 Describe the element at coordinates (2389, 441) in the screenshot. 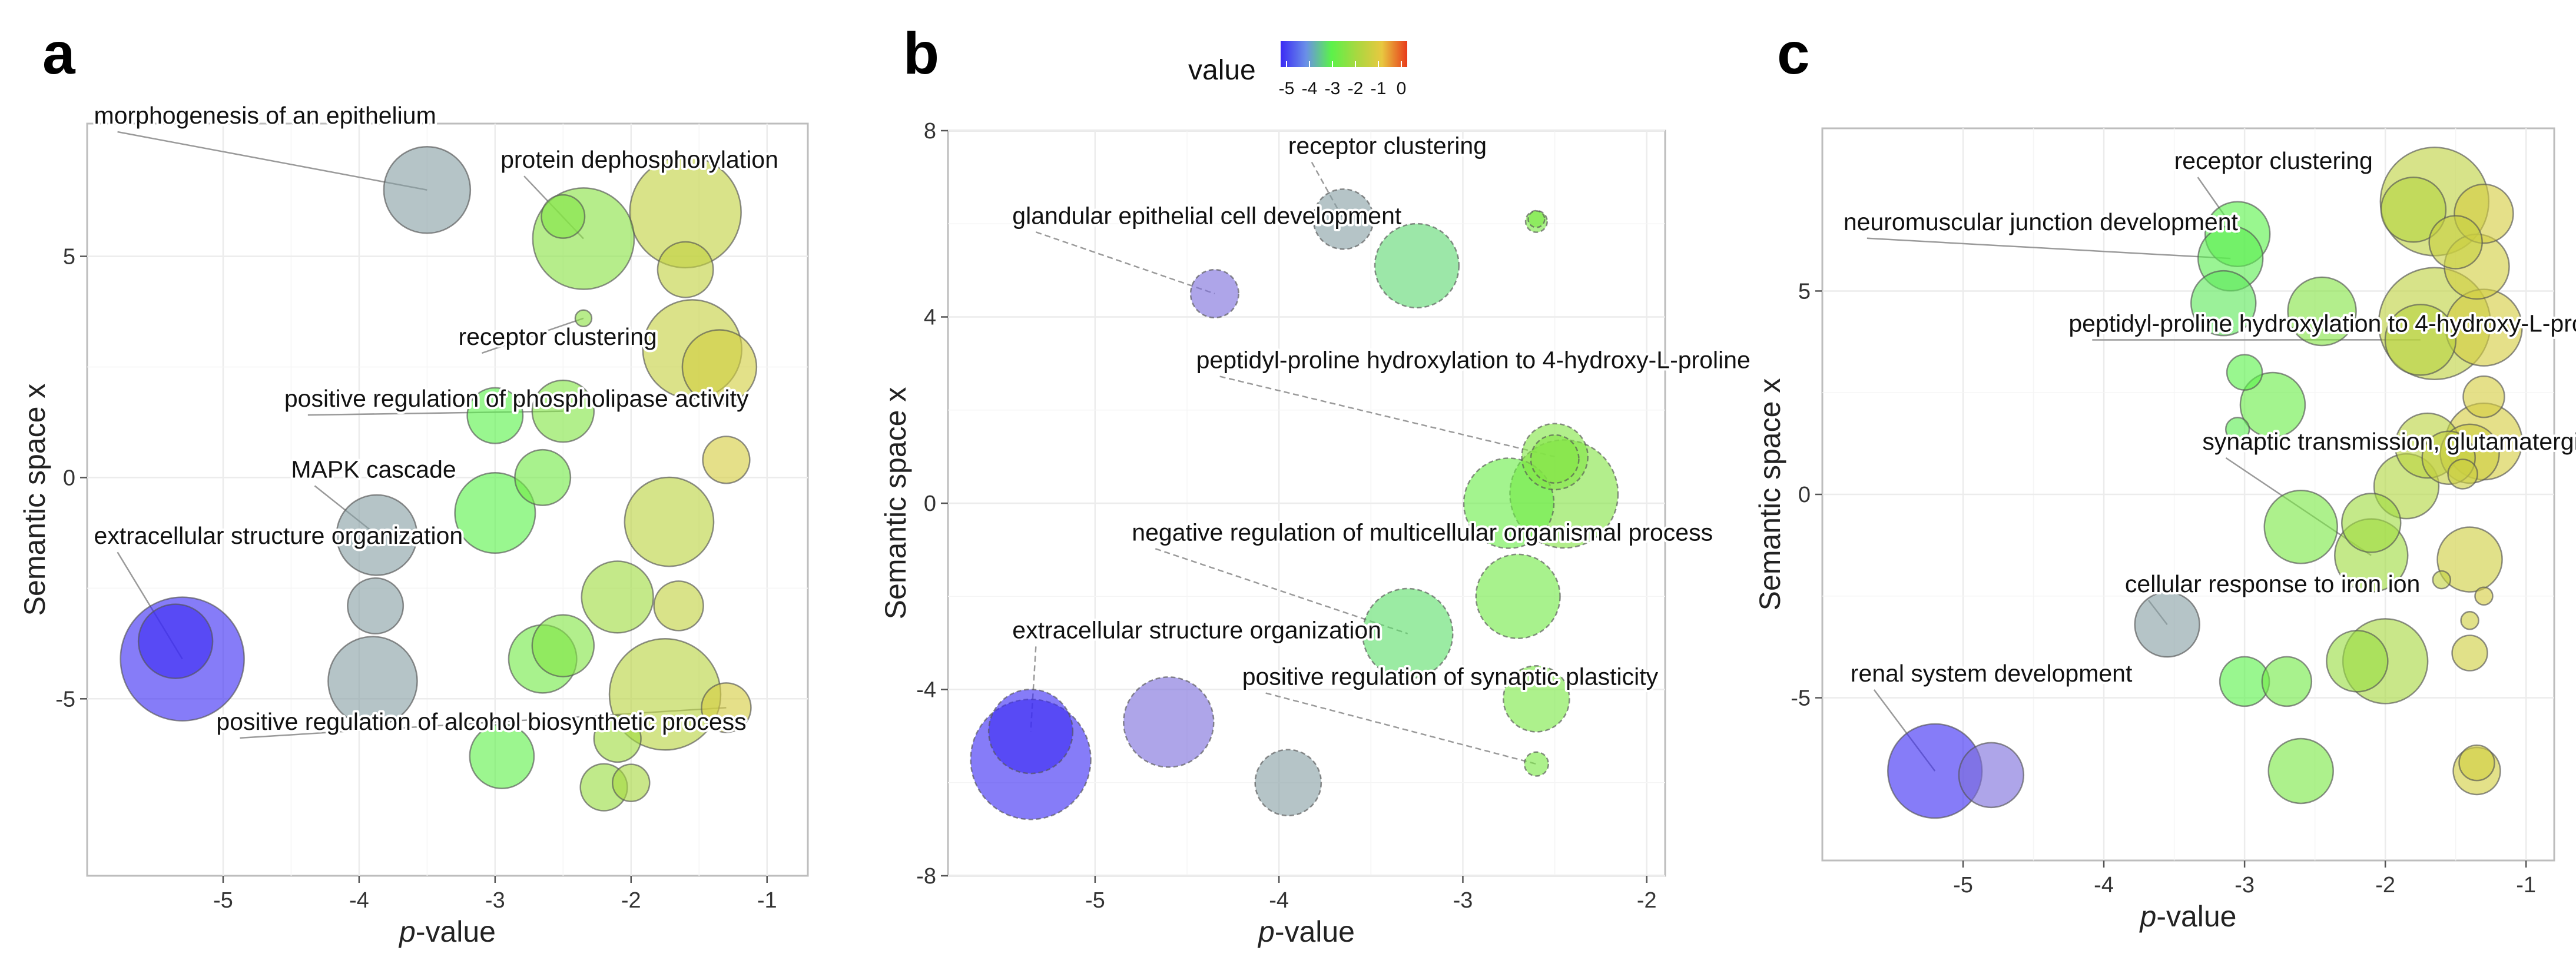

I see `go-term-label: synaptic transmission, glutamatergic` at that location.